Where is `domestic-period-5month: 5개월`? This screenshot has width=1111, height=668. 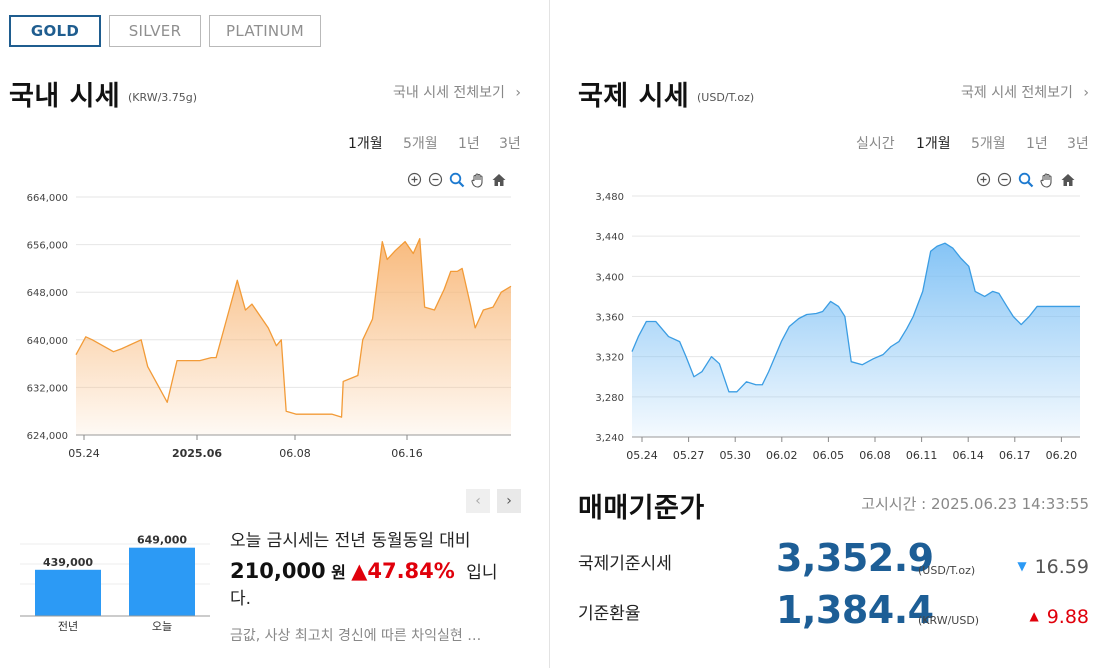 domestic-period-5month: 5개월 is located at coordinates (420, 144).